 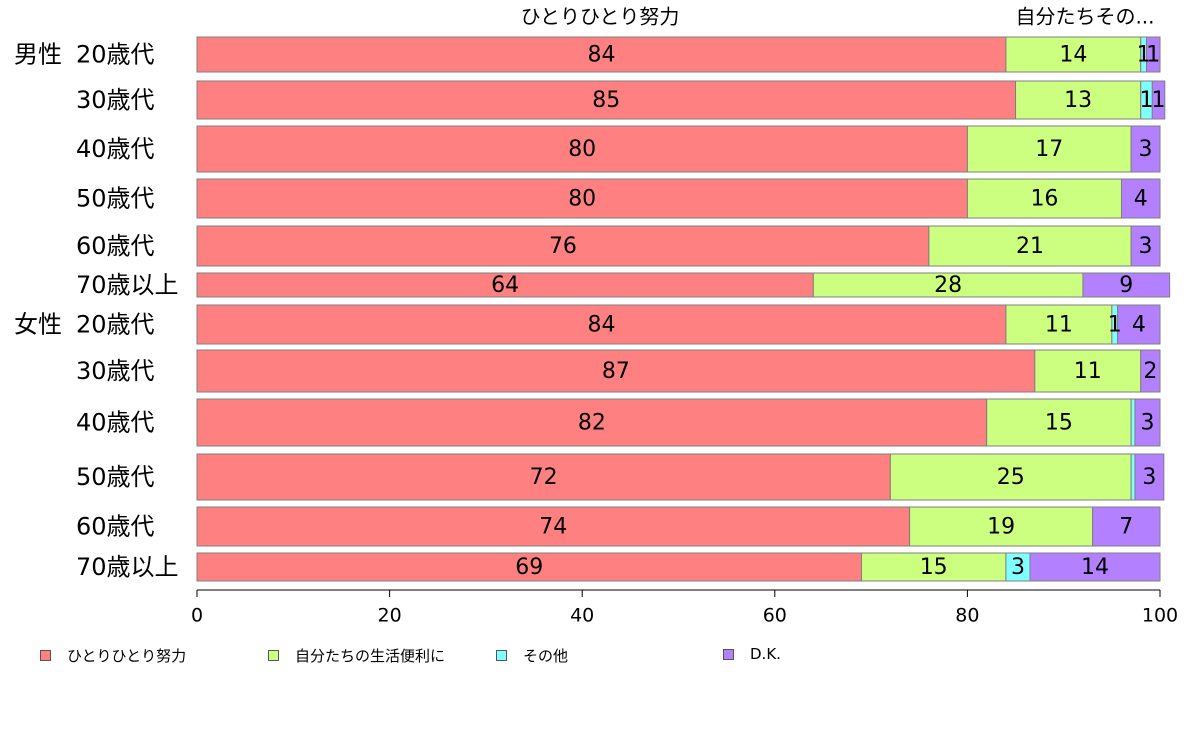 I want to click on data-label: 87, so click(x=616, y=371).